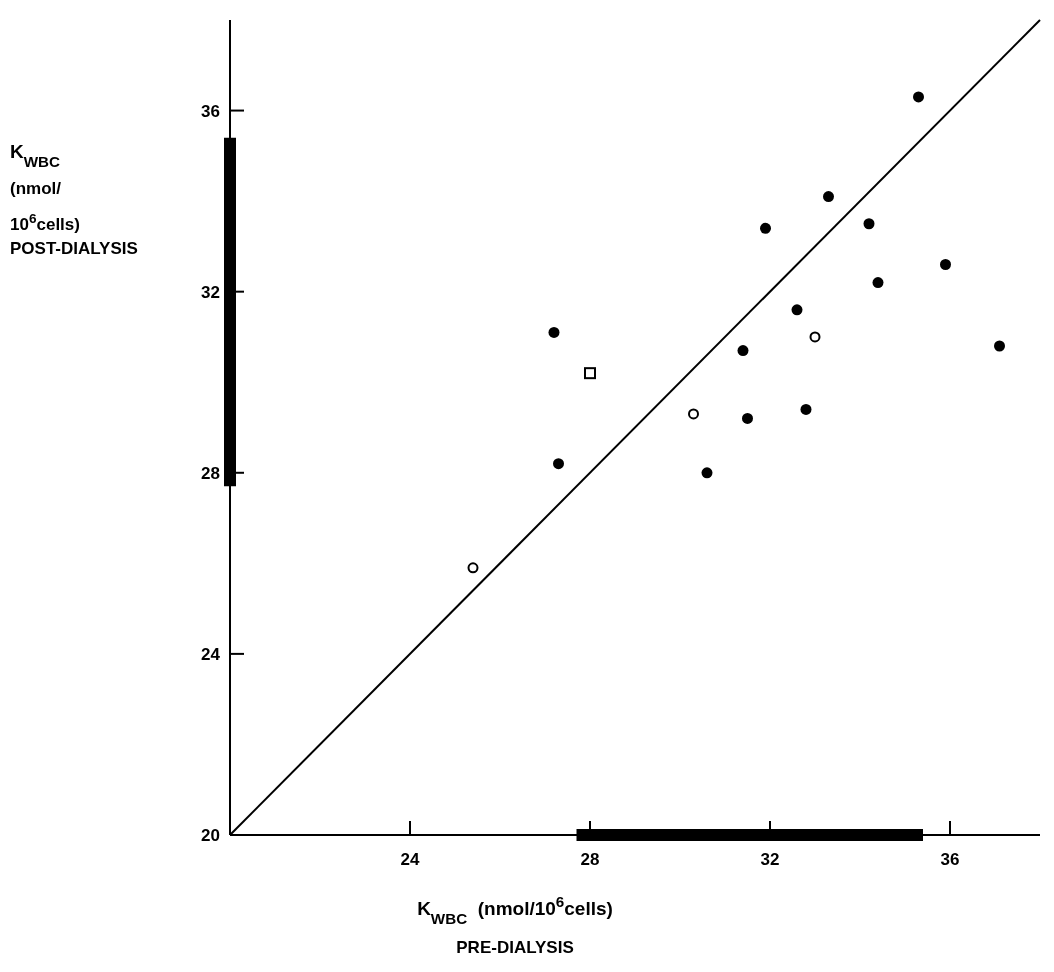 The width and height of the screenshot is (1054, 972). I want to click on x-axis-title: K$_{WBC}$ (nmol/10$^{6}$cells) PRE-DIALYSIS, so click(515, 924).